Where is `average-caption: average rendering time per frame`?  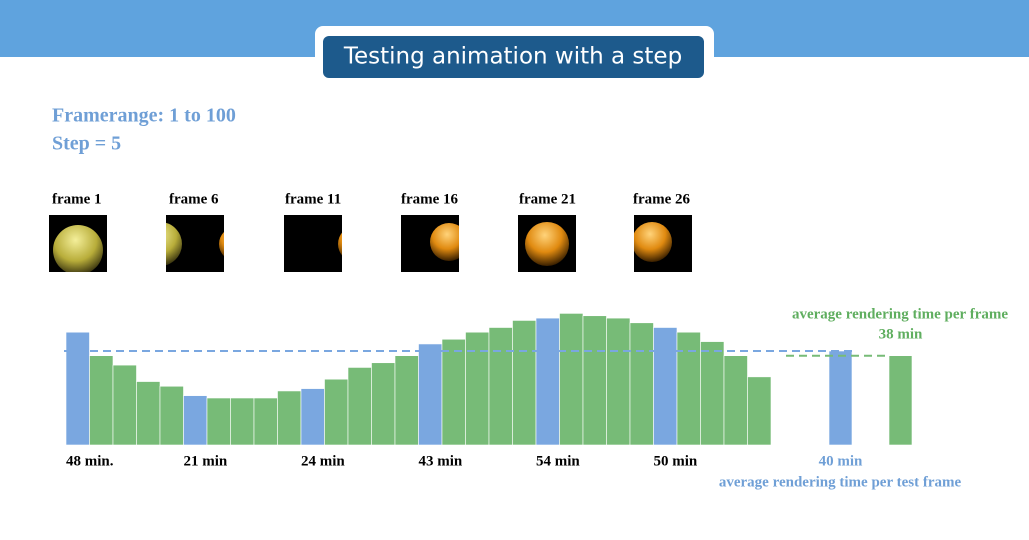 average-caption: average rendering time per frame is located at coordinates (900, 314).